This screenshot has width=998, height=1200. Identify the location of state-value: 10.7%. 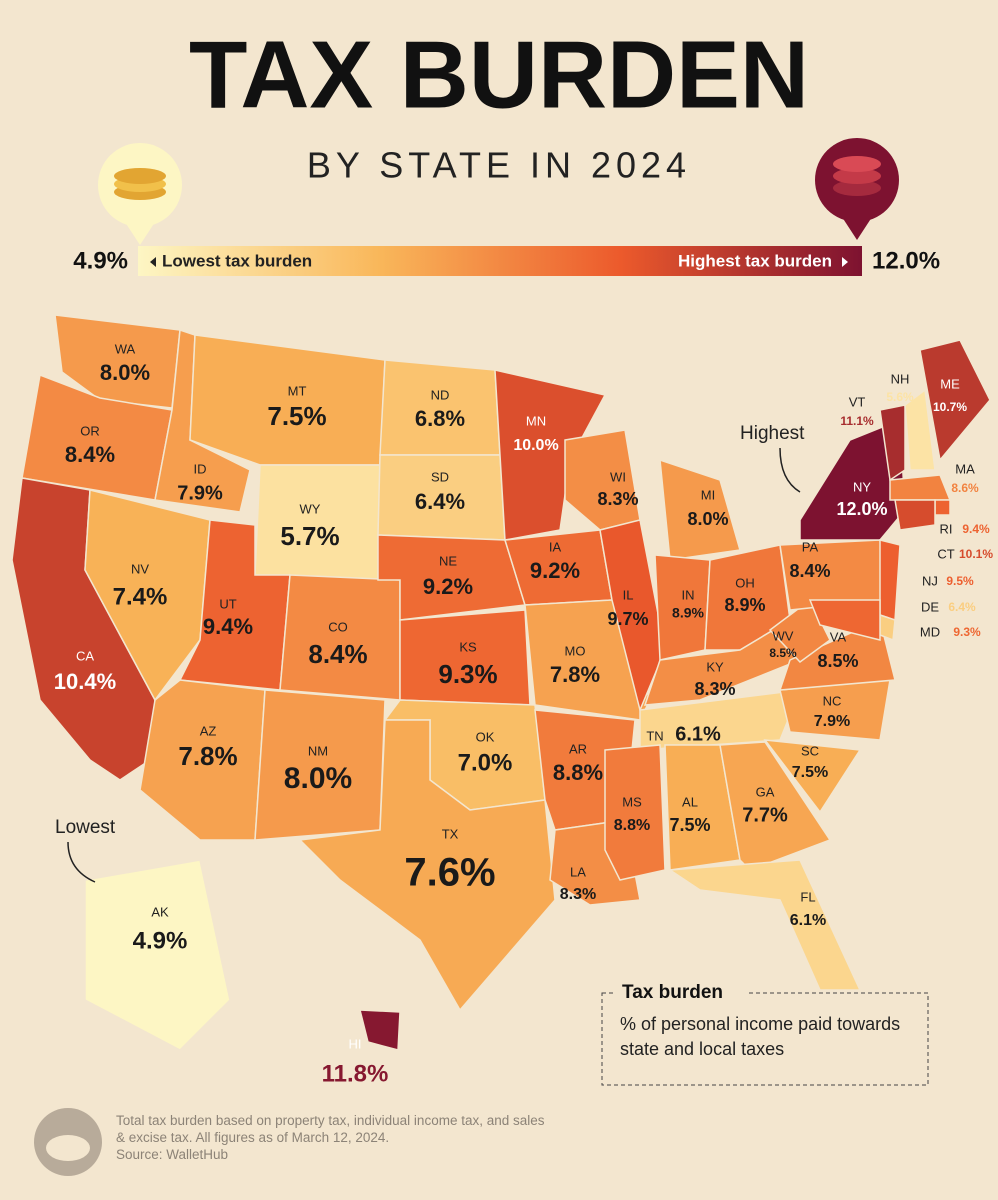
(950, 407).